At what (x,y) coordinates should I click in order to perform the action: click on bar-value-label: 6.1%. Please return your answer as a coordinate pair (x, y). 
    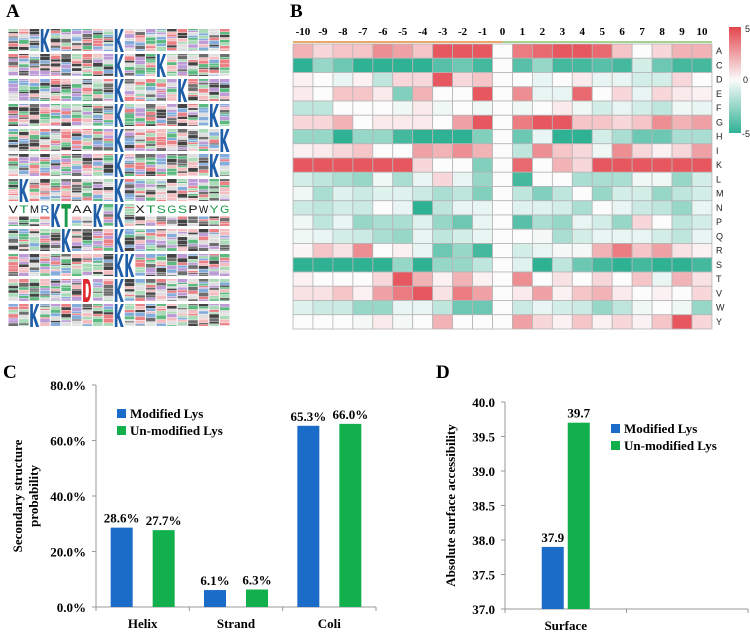
    Looking at the image, I should click on (214, 580).